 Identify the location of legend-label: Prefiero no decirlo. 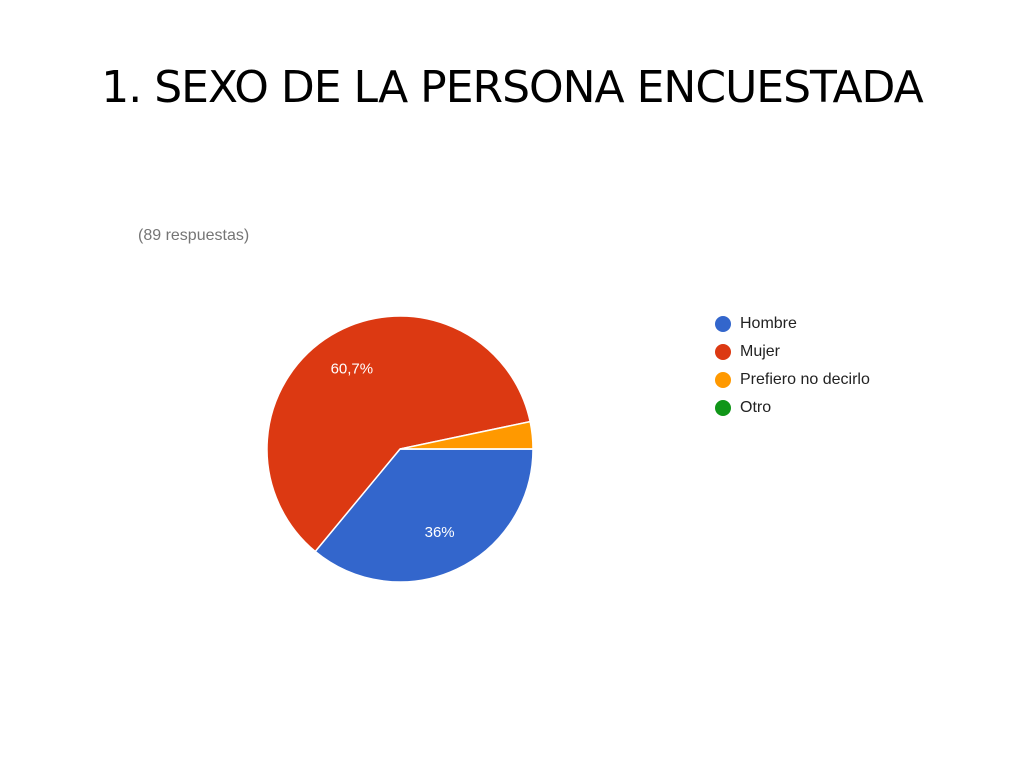
(805, 379).